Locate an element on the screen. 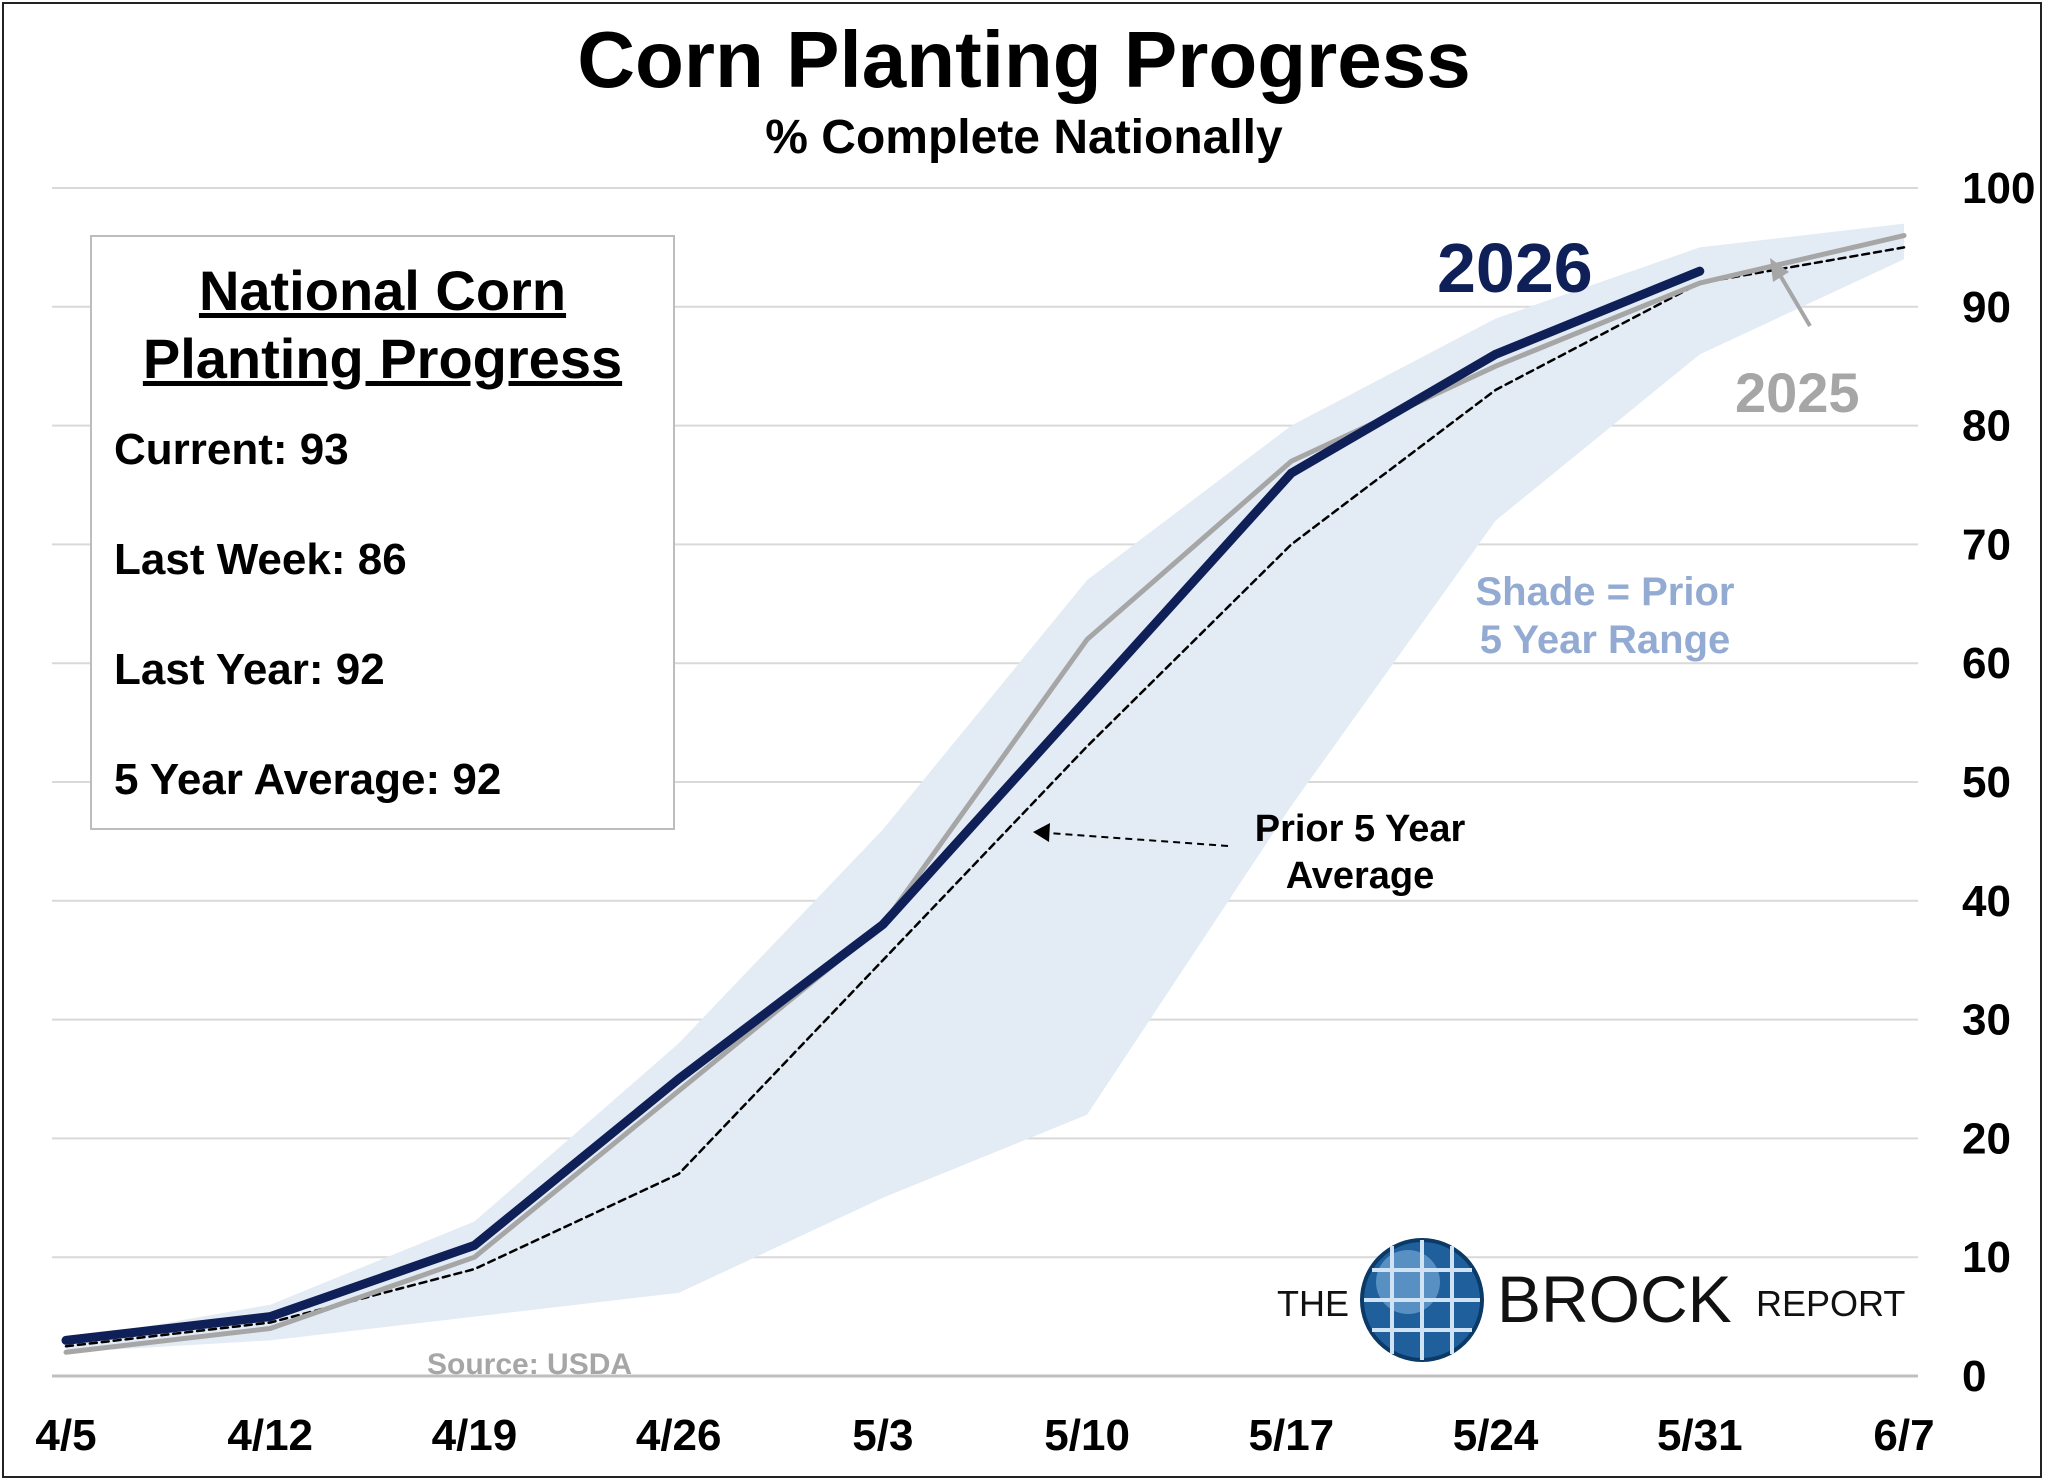  info-box-title-line2: Planting Progress is located at coordinates (382, 358).